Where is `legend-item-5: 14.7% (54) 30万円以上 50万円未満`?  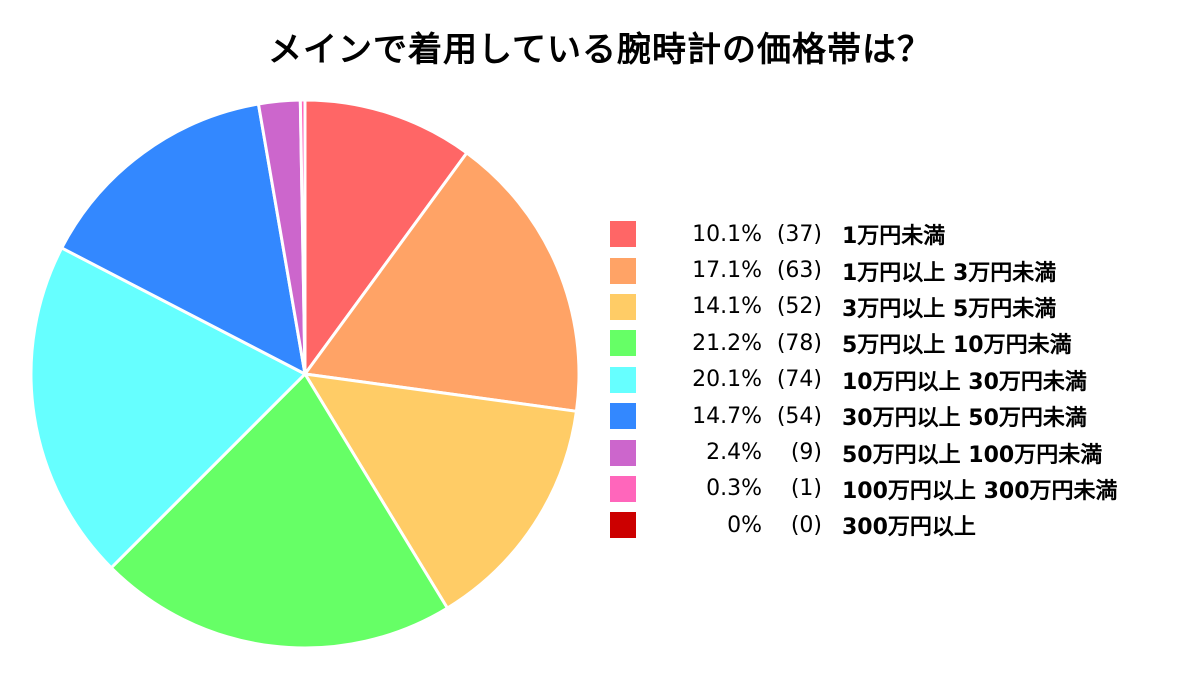 legend-item-5: 14.7% (54) 30万円以上 50万円未満 is located at coordinates (864, 416).